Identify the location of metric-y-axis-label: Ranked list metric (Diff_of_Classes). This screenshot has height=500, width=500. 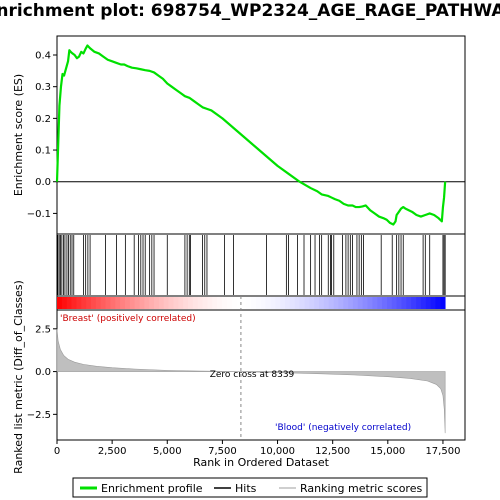
(18, 377).